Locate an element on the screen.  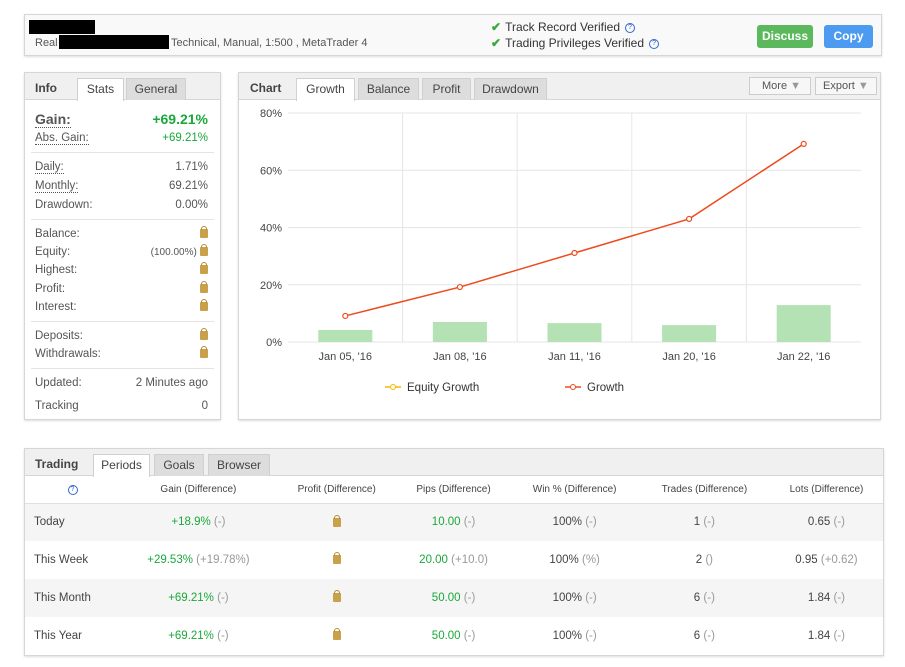
gain-value: +18.9% is located at coordinates (191, 522).